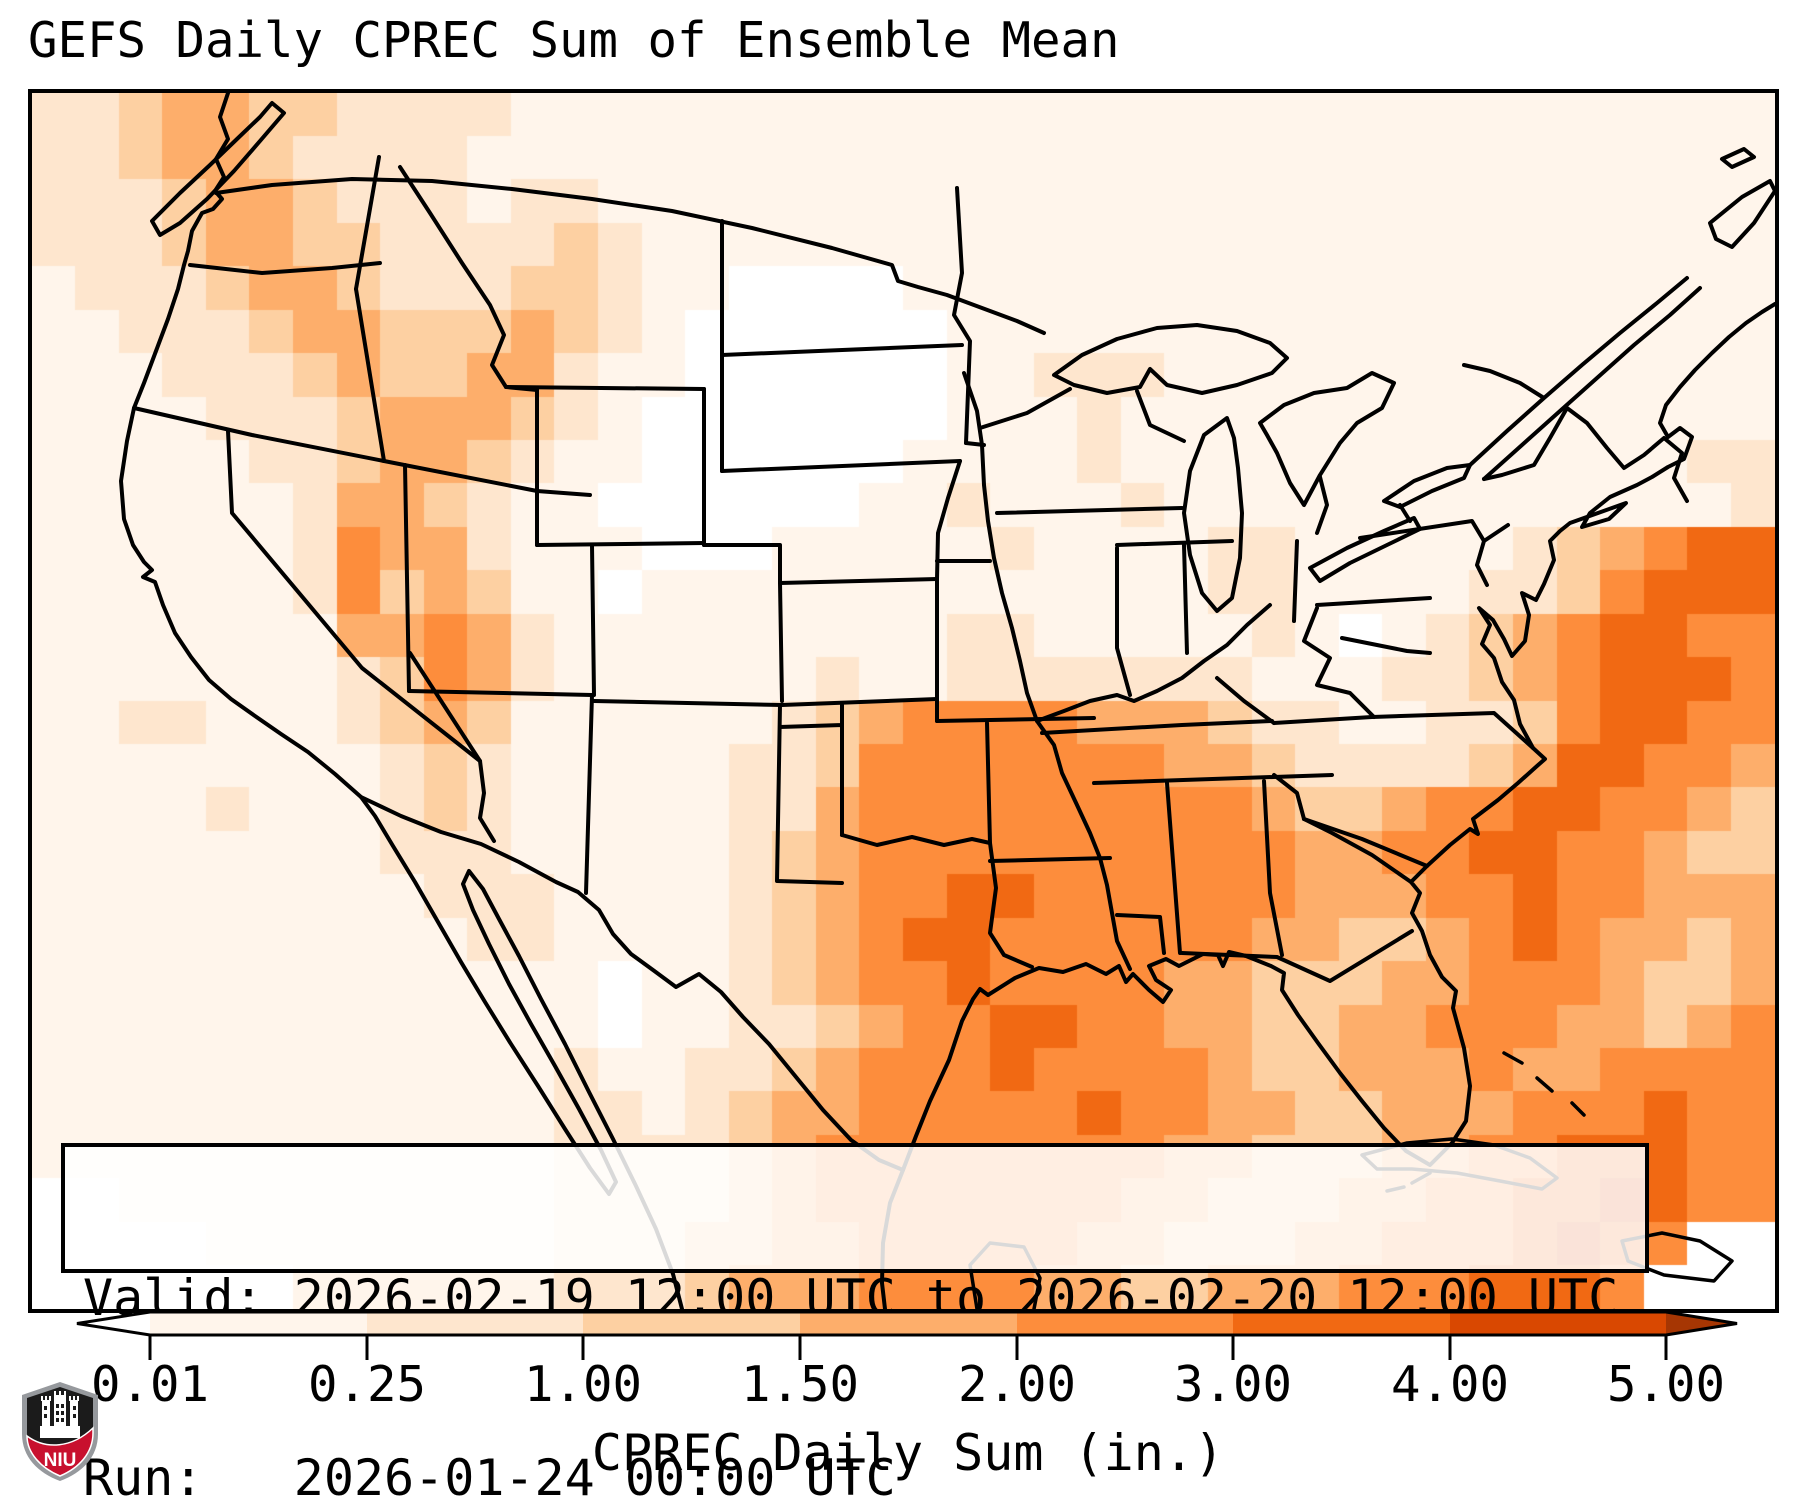  I want to click on state-border-ut-co, so click(593, 620).